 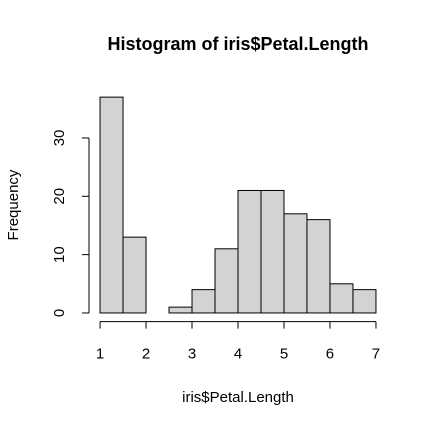 What do you see at coordinates (13, 204) in the screenshot?
I see `y-axis-label: Frequency` at bounding box center [13, 204].